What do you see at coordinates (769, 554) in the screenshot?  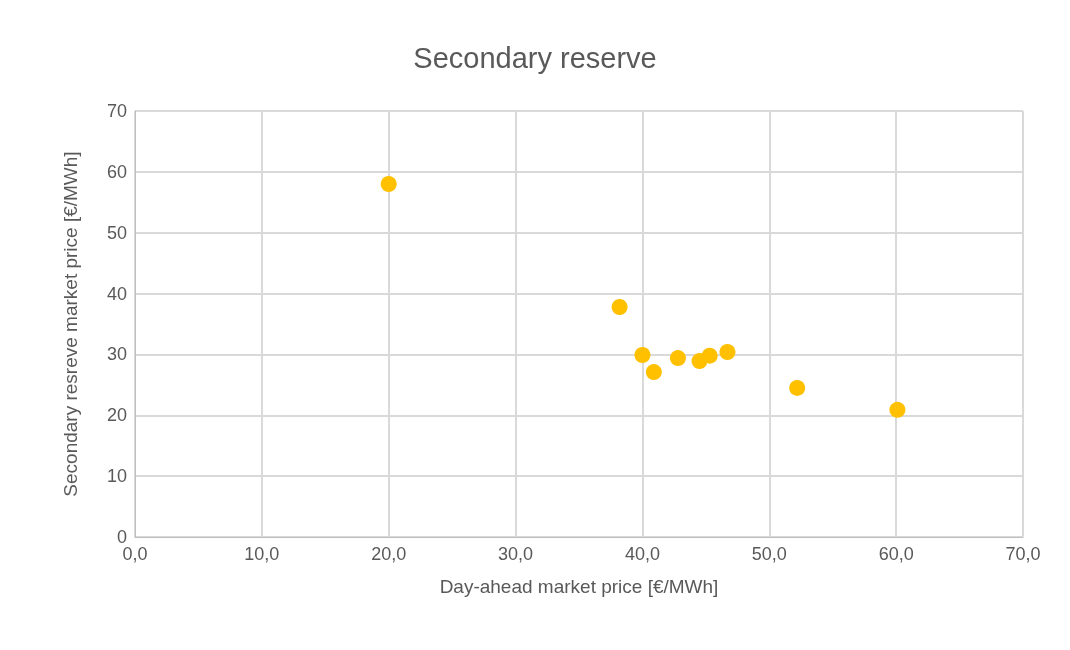 I see `x-tick-label: 50,0` at bounding box center [769, 554].